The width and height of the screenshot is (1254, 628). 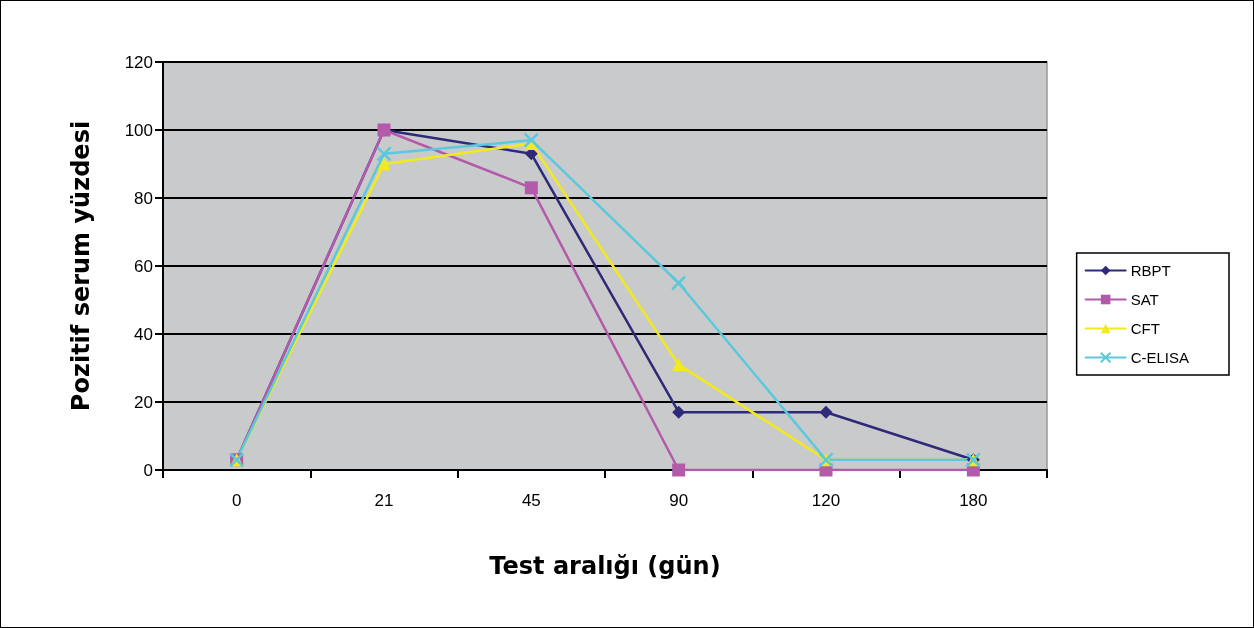 What do you see at coordinates (236, 500) in the screenshot?
I see `x-tick-label: 0` at bounding box center [236, 500].